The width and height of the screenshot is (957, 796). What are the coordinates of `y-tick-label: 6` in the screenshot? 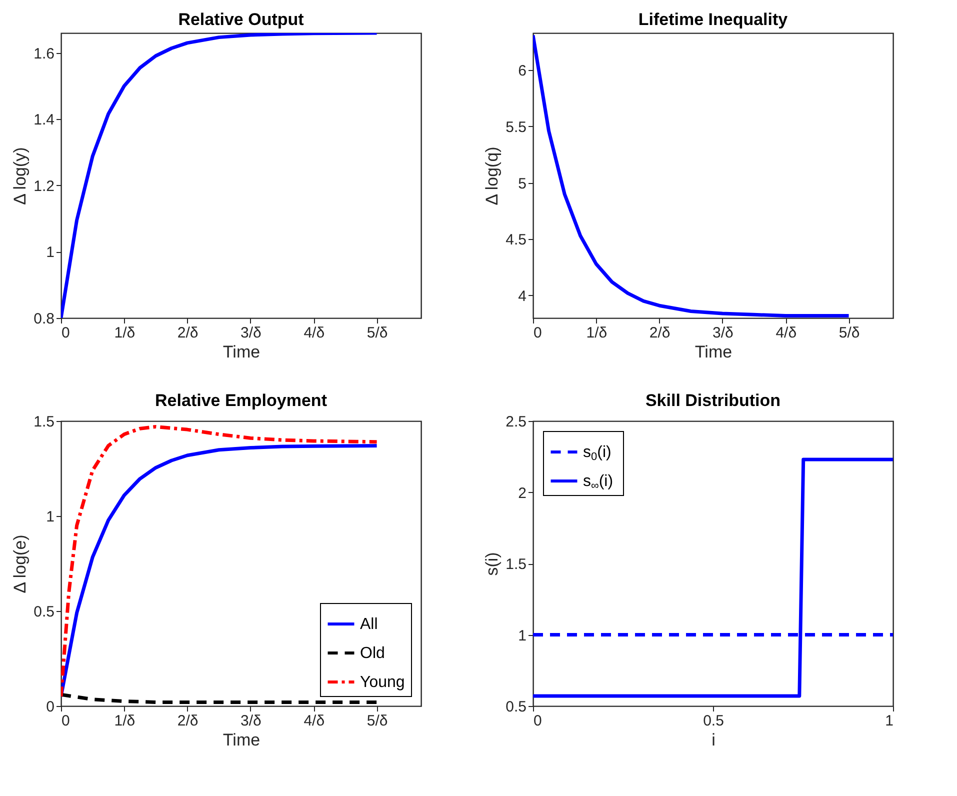 It's located at (522, 71).